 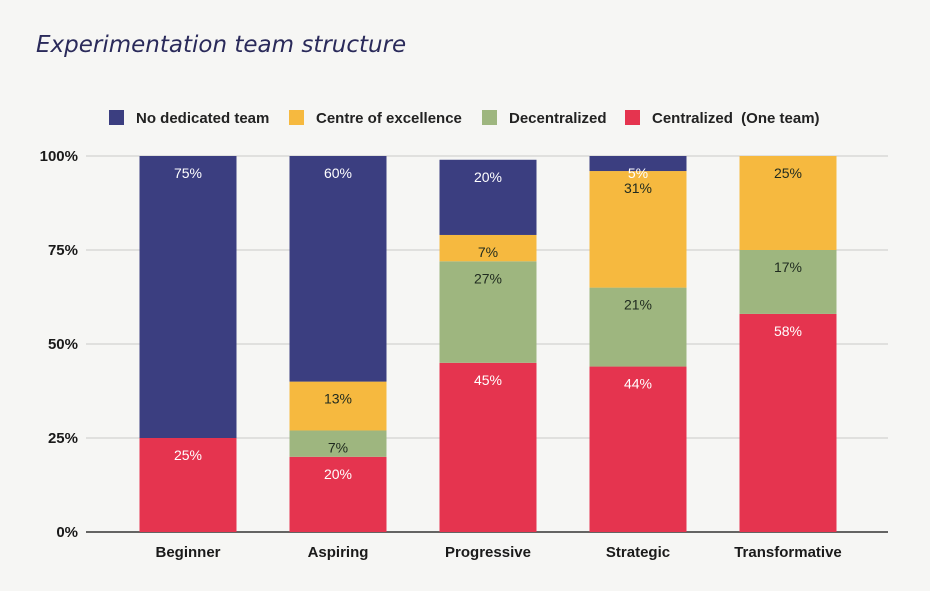 I want to click on data-label: 45%, so click(x=488, y=380).